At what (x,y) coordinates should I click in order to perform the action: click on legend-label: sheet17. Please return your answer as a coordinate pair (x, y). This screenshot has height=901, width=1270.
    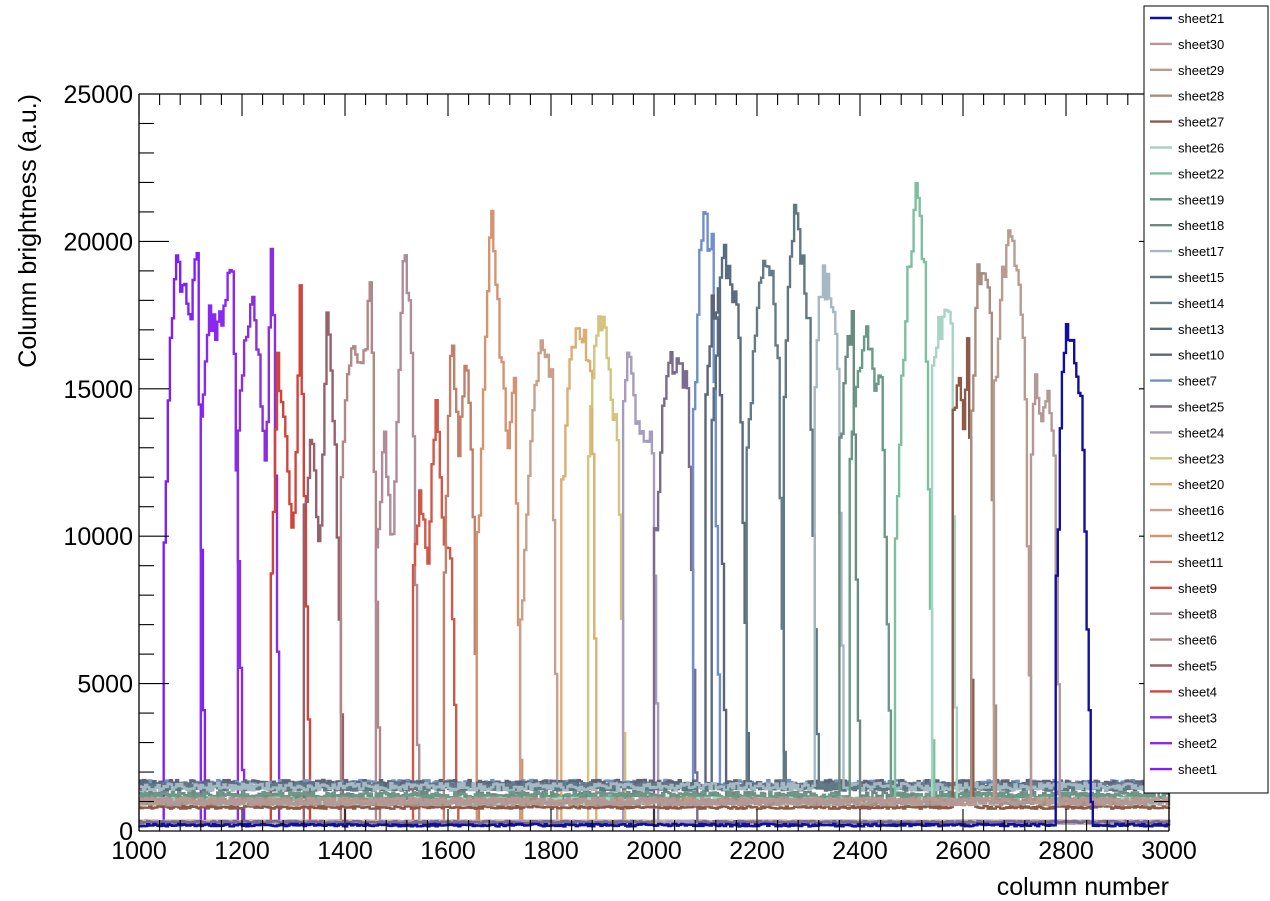
    Looking at the image, I should click on (1201, 251).